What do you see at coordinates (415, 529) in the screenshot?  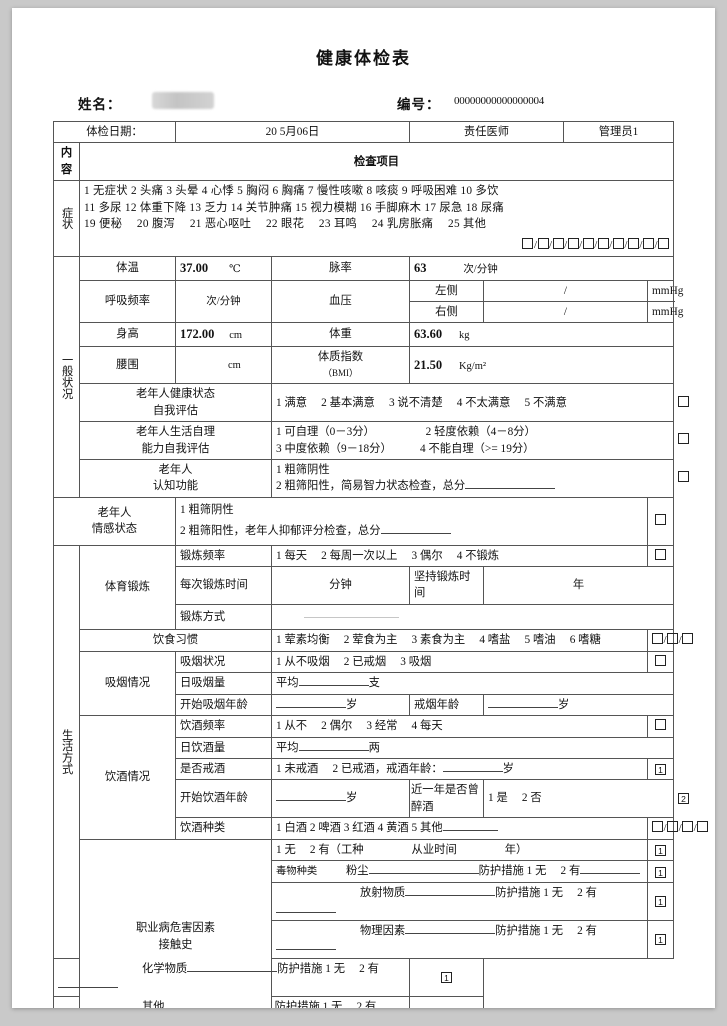 I see `emotion-score-blank` at bounding box center [415, 529].